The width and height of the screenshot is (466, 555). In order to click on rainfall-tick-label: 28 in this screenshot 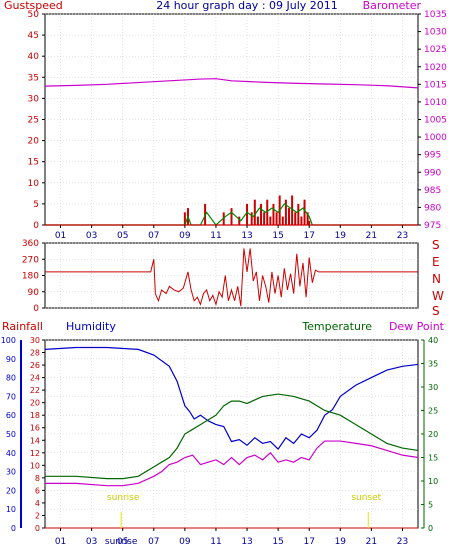, I will do `click(35, 353)`.